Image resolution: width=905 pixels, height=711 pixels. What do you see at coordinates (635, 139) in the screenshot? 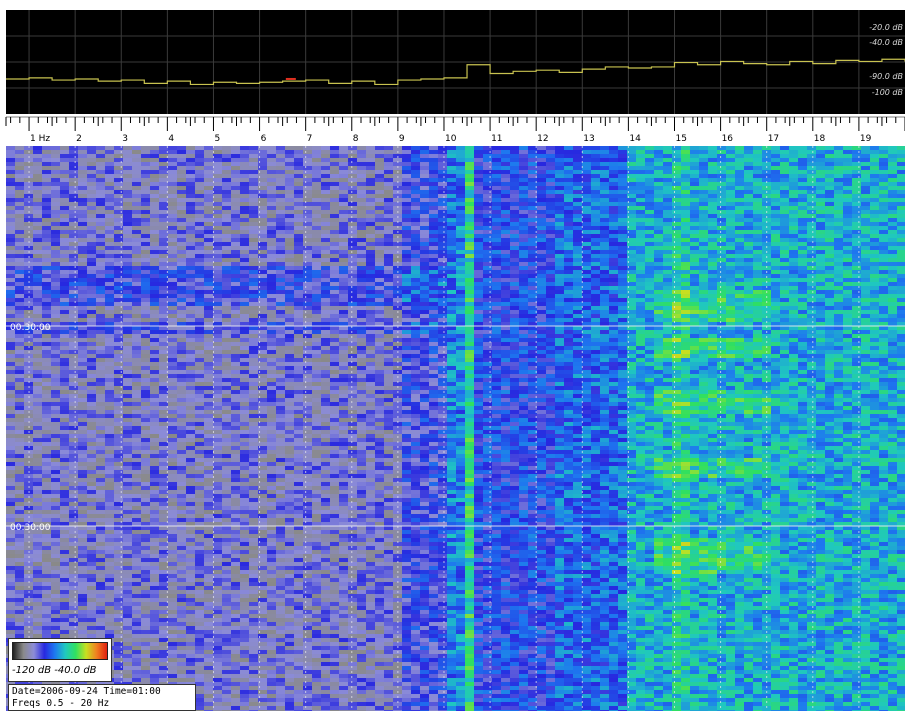
I see `frequency-tick-label: 14` at bounding box center [635, 139].